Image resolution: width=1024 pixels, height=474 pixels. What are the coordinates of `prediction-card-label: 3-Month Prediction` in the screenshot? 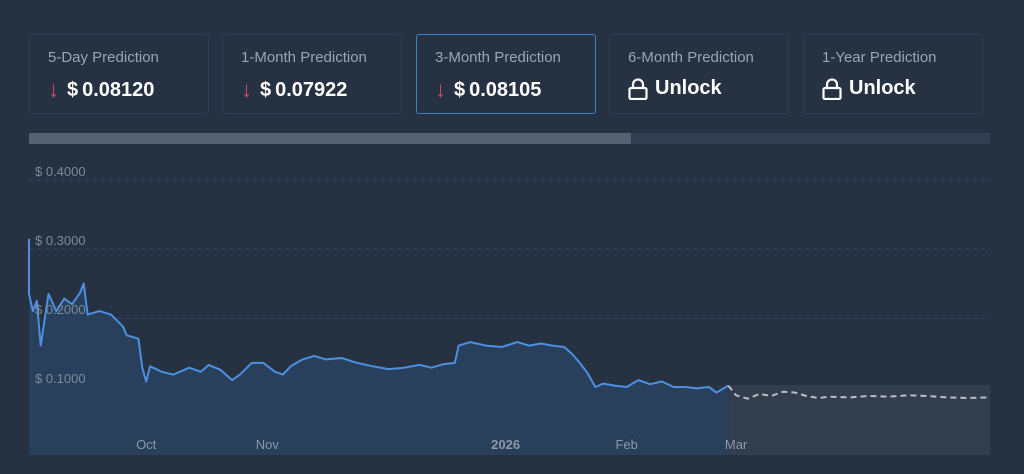 It's located at (498, 57).